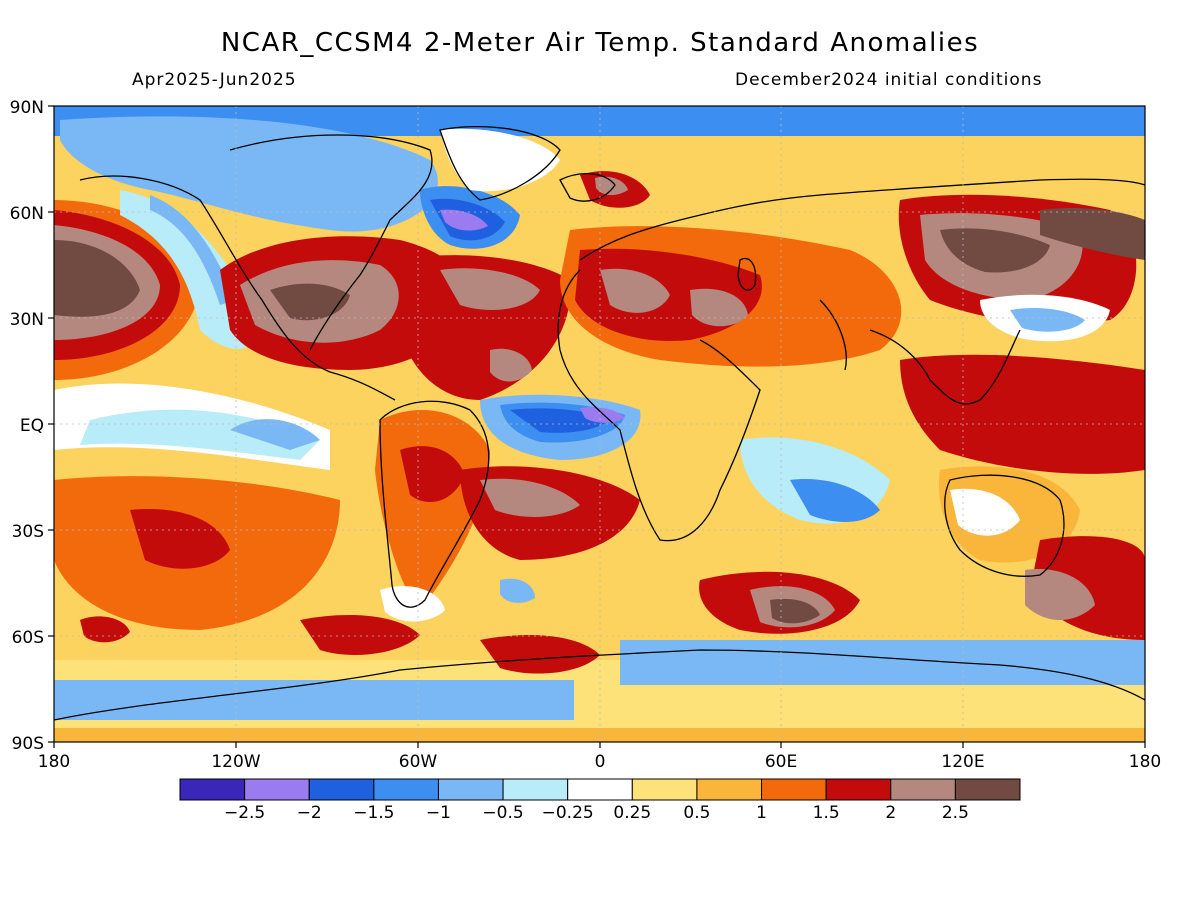 Image resolution: width=1200 pixels, height=900 pixels. Describe the element at coordinates (235, 762) in the screenshot. I see `lon-label: 120W` at that location.